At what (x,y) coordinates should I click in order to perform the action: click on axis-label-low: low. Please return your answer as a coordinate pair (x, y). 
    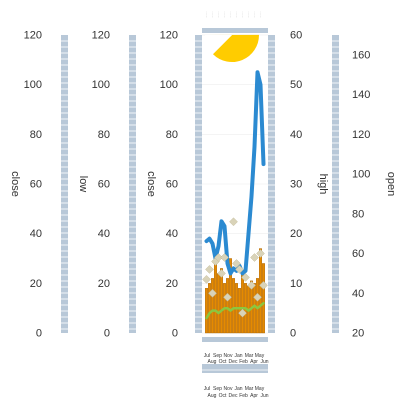
    Looking at the image, I should click on (83, 184).